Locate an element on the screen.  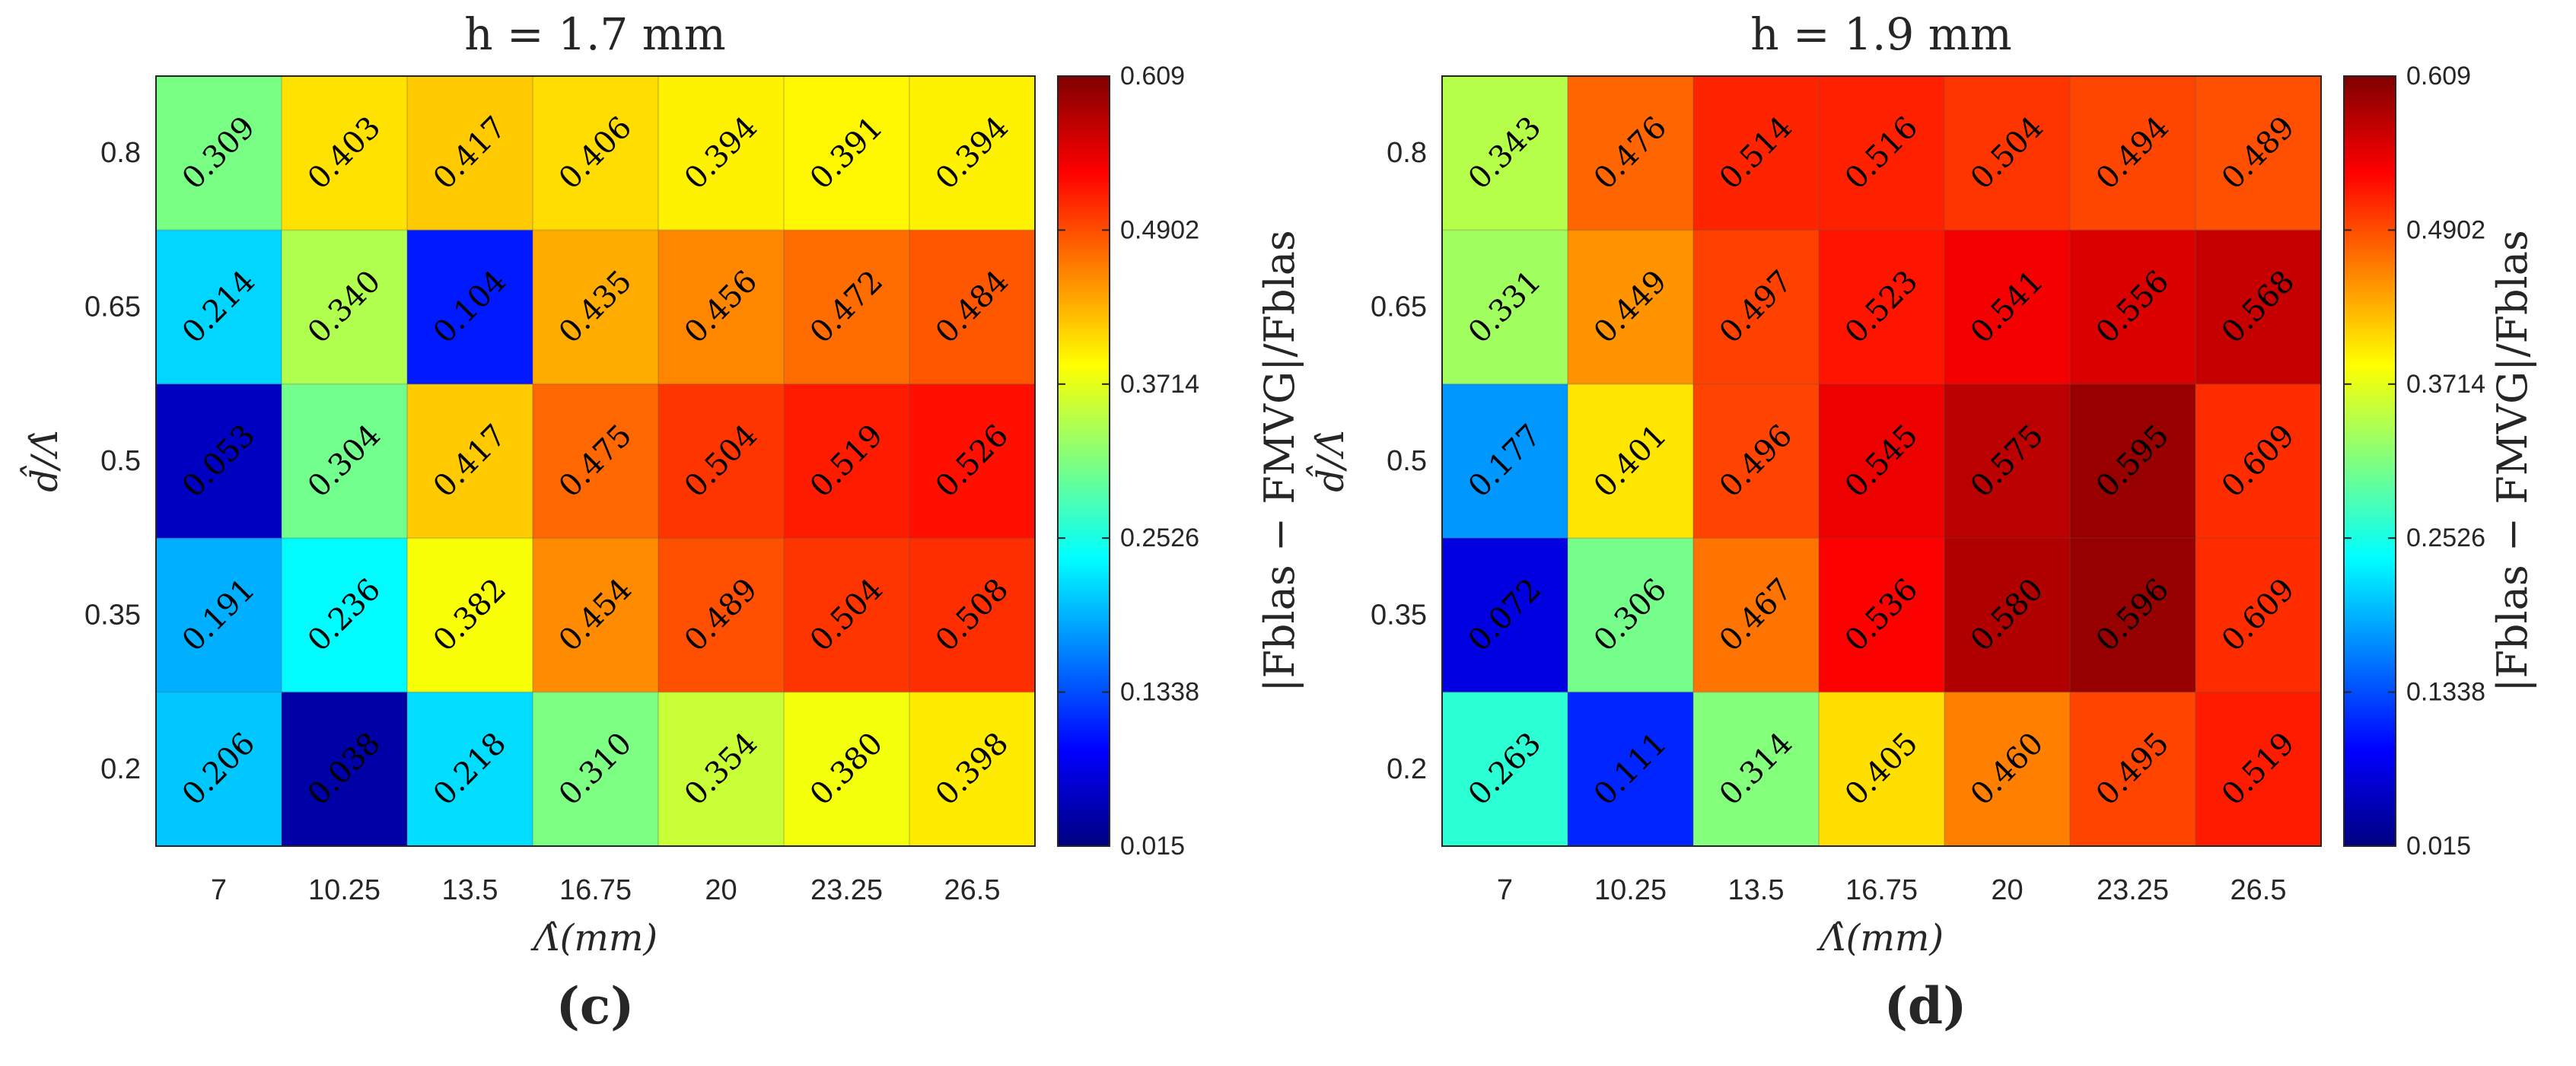
colorbar-tick-label: 0.3714 is located at coordinates (2445, 384).